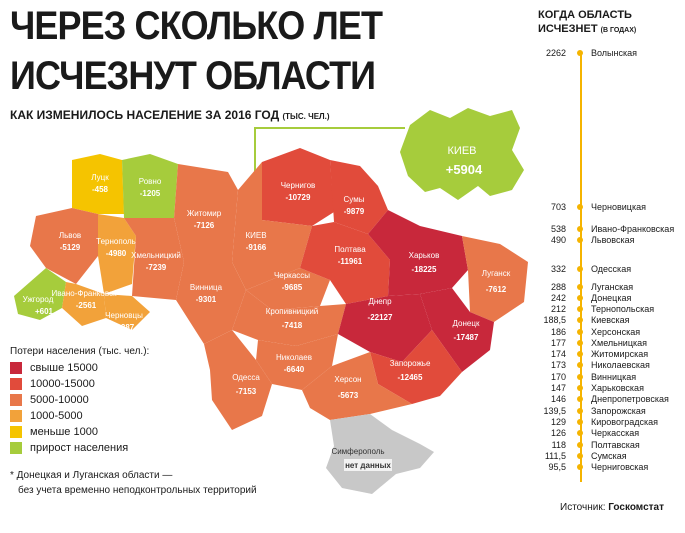 This screenshot has height=533, width=685. What do you see at coordinates (246, 391) in the screenshot?
I see `value-odesa: -7153` at bounding box center [246, 391].